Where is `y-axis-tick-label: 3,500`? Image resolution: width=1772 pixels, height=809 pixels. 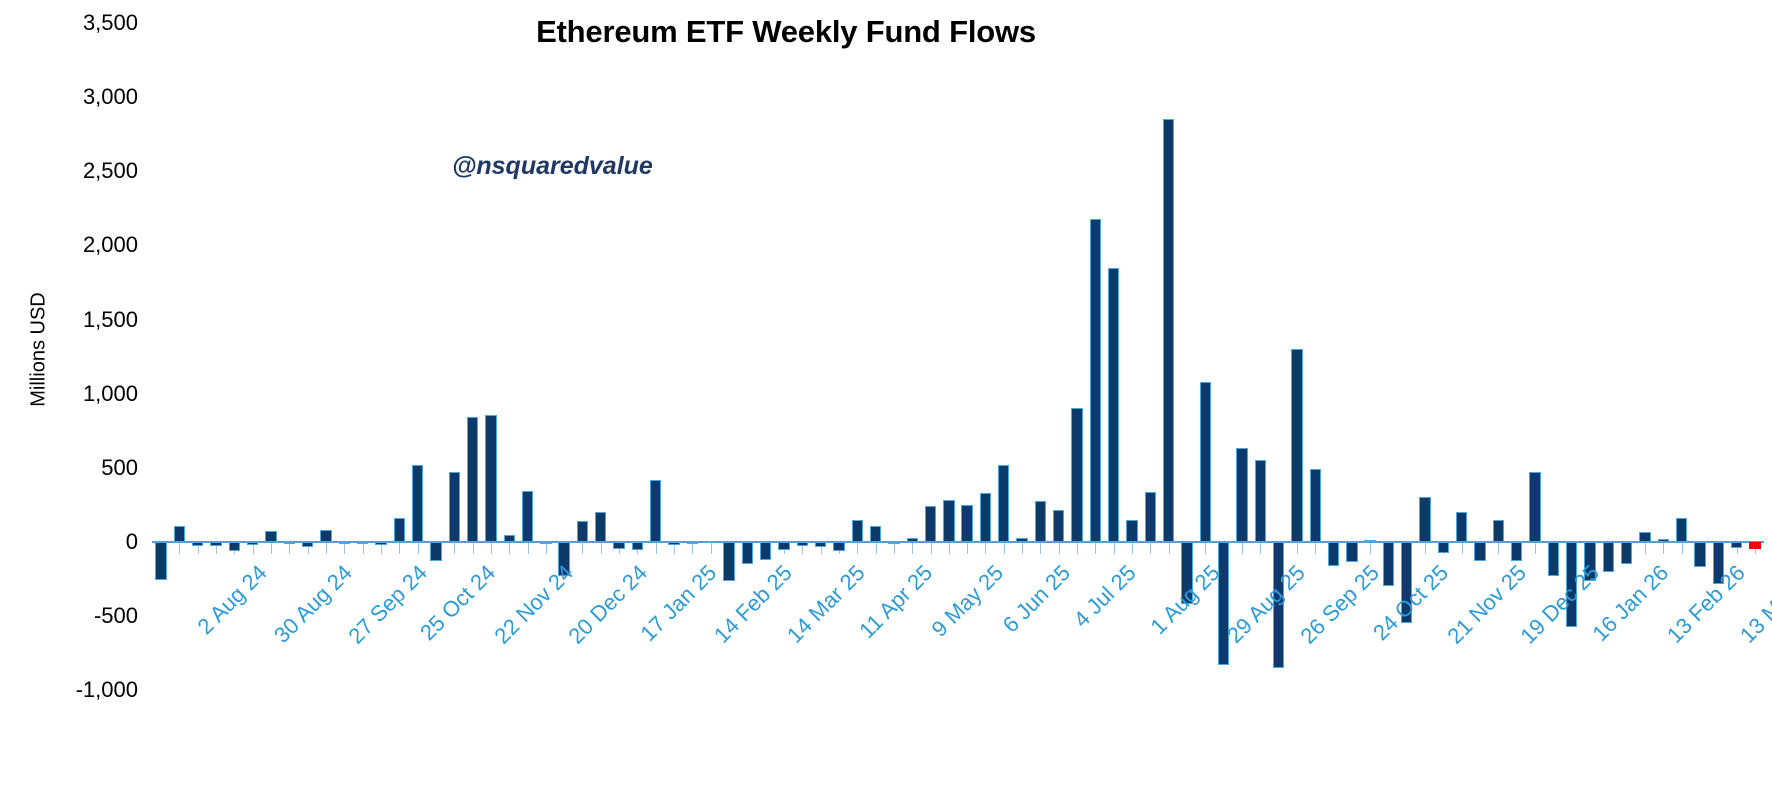 y-axis-tick-label: 3,500 is located at coordinates (110, 22).